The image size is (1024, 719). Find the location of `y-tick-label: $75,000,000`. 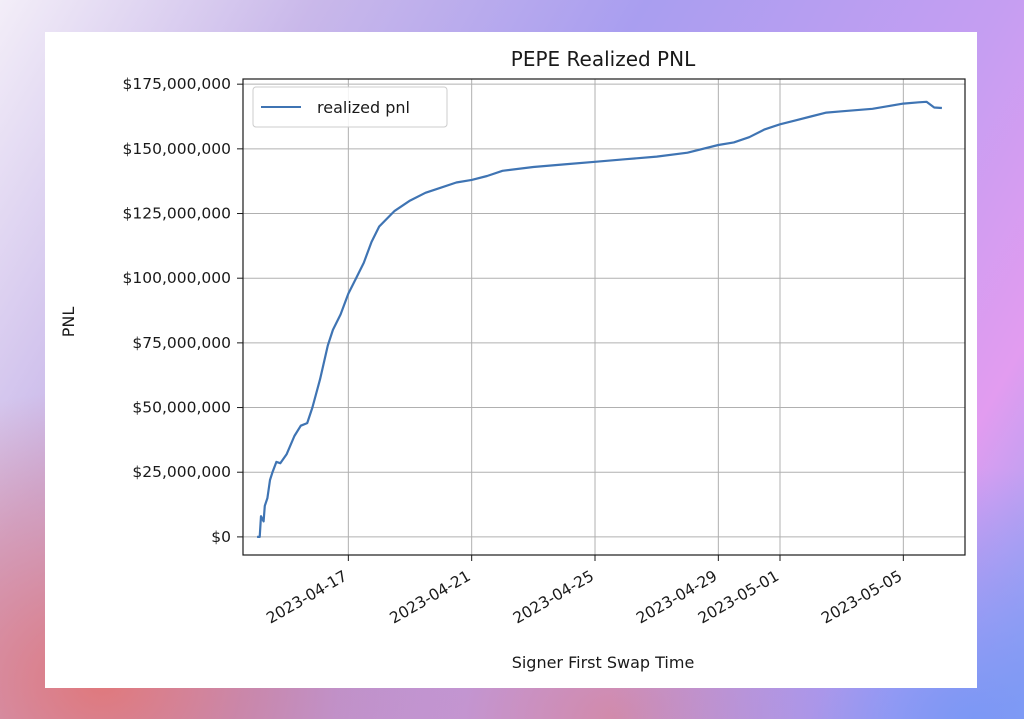

y-tick-label: $75,000,000 is located at coordinates (181, 343).